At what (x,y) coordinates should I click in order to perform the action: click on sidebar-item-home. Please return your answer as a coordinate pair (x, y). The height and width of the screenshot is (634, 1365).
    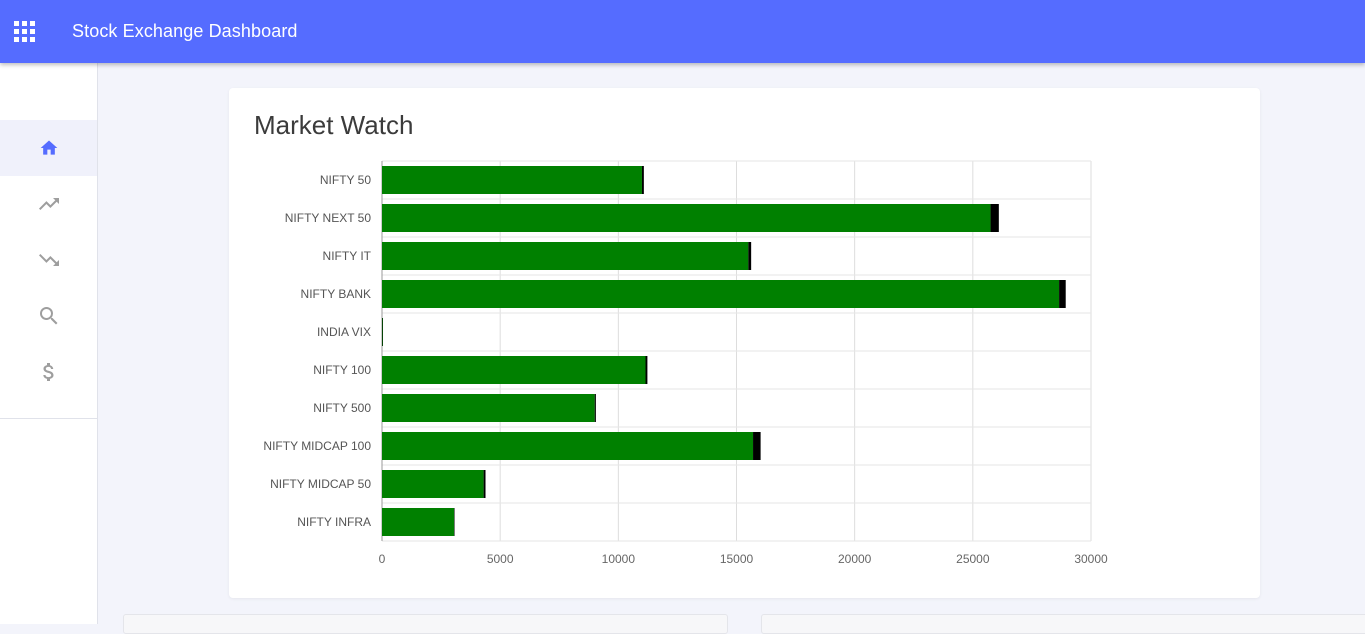
    Looking at the image, I should click on (48, 148).